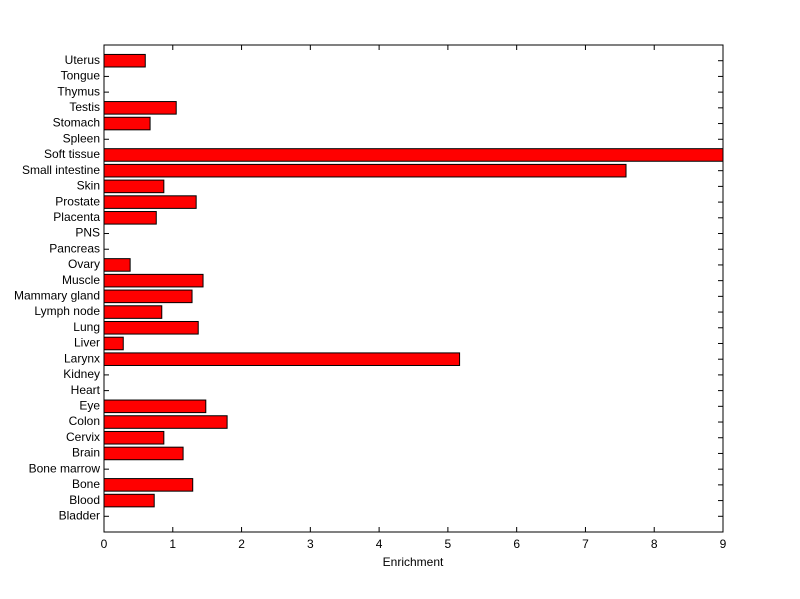  What do you see at coordinates (86, 390) in the screenshot?
I see `y-tick-label: Heart` at bounding box center [86, 390].